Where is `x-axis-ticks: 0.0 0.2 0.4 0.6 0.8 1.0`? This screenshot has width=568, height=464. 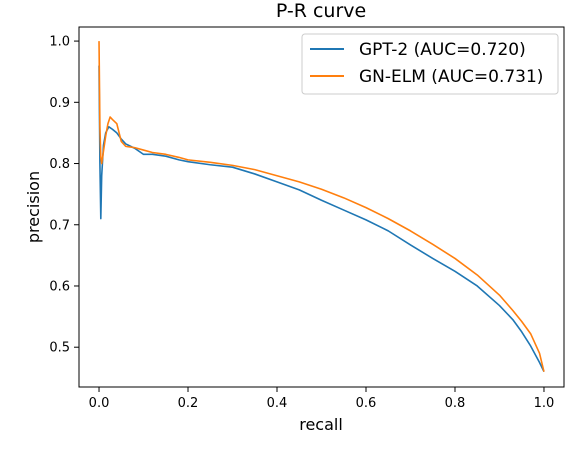 x-axis-ticks: 0.0 0.2 0.4 0.6 0.8 1.0 is located at coordinates (322, 399).